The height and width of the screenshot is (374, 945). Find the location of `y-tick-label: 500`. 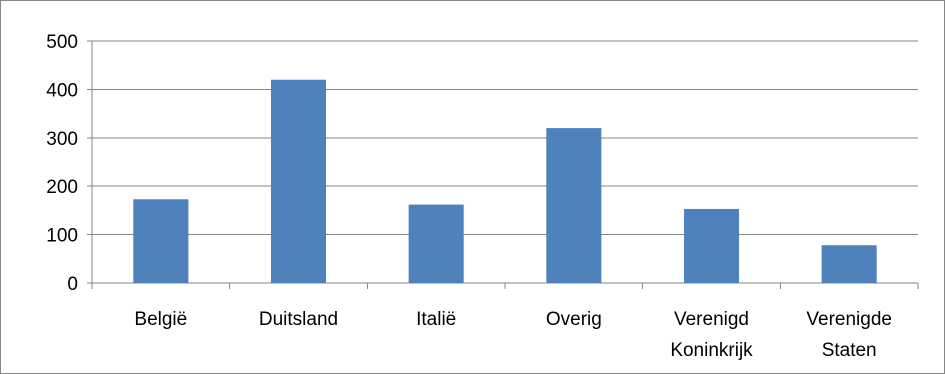

y-tick-label: 500 is located at coordinates (62, 42).